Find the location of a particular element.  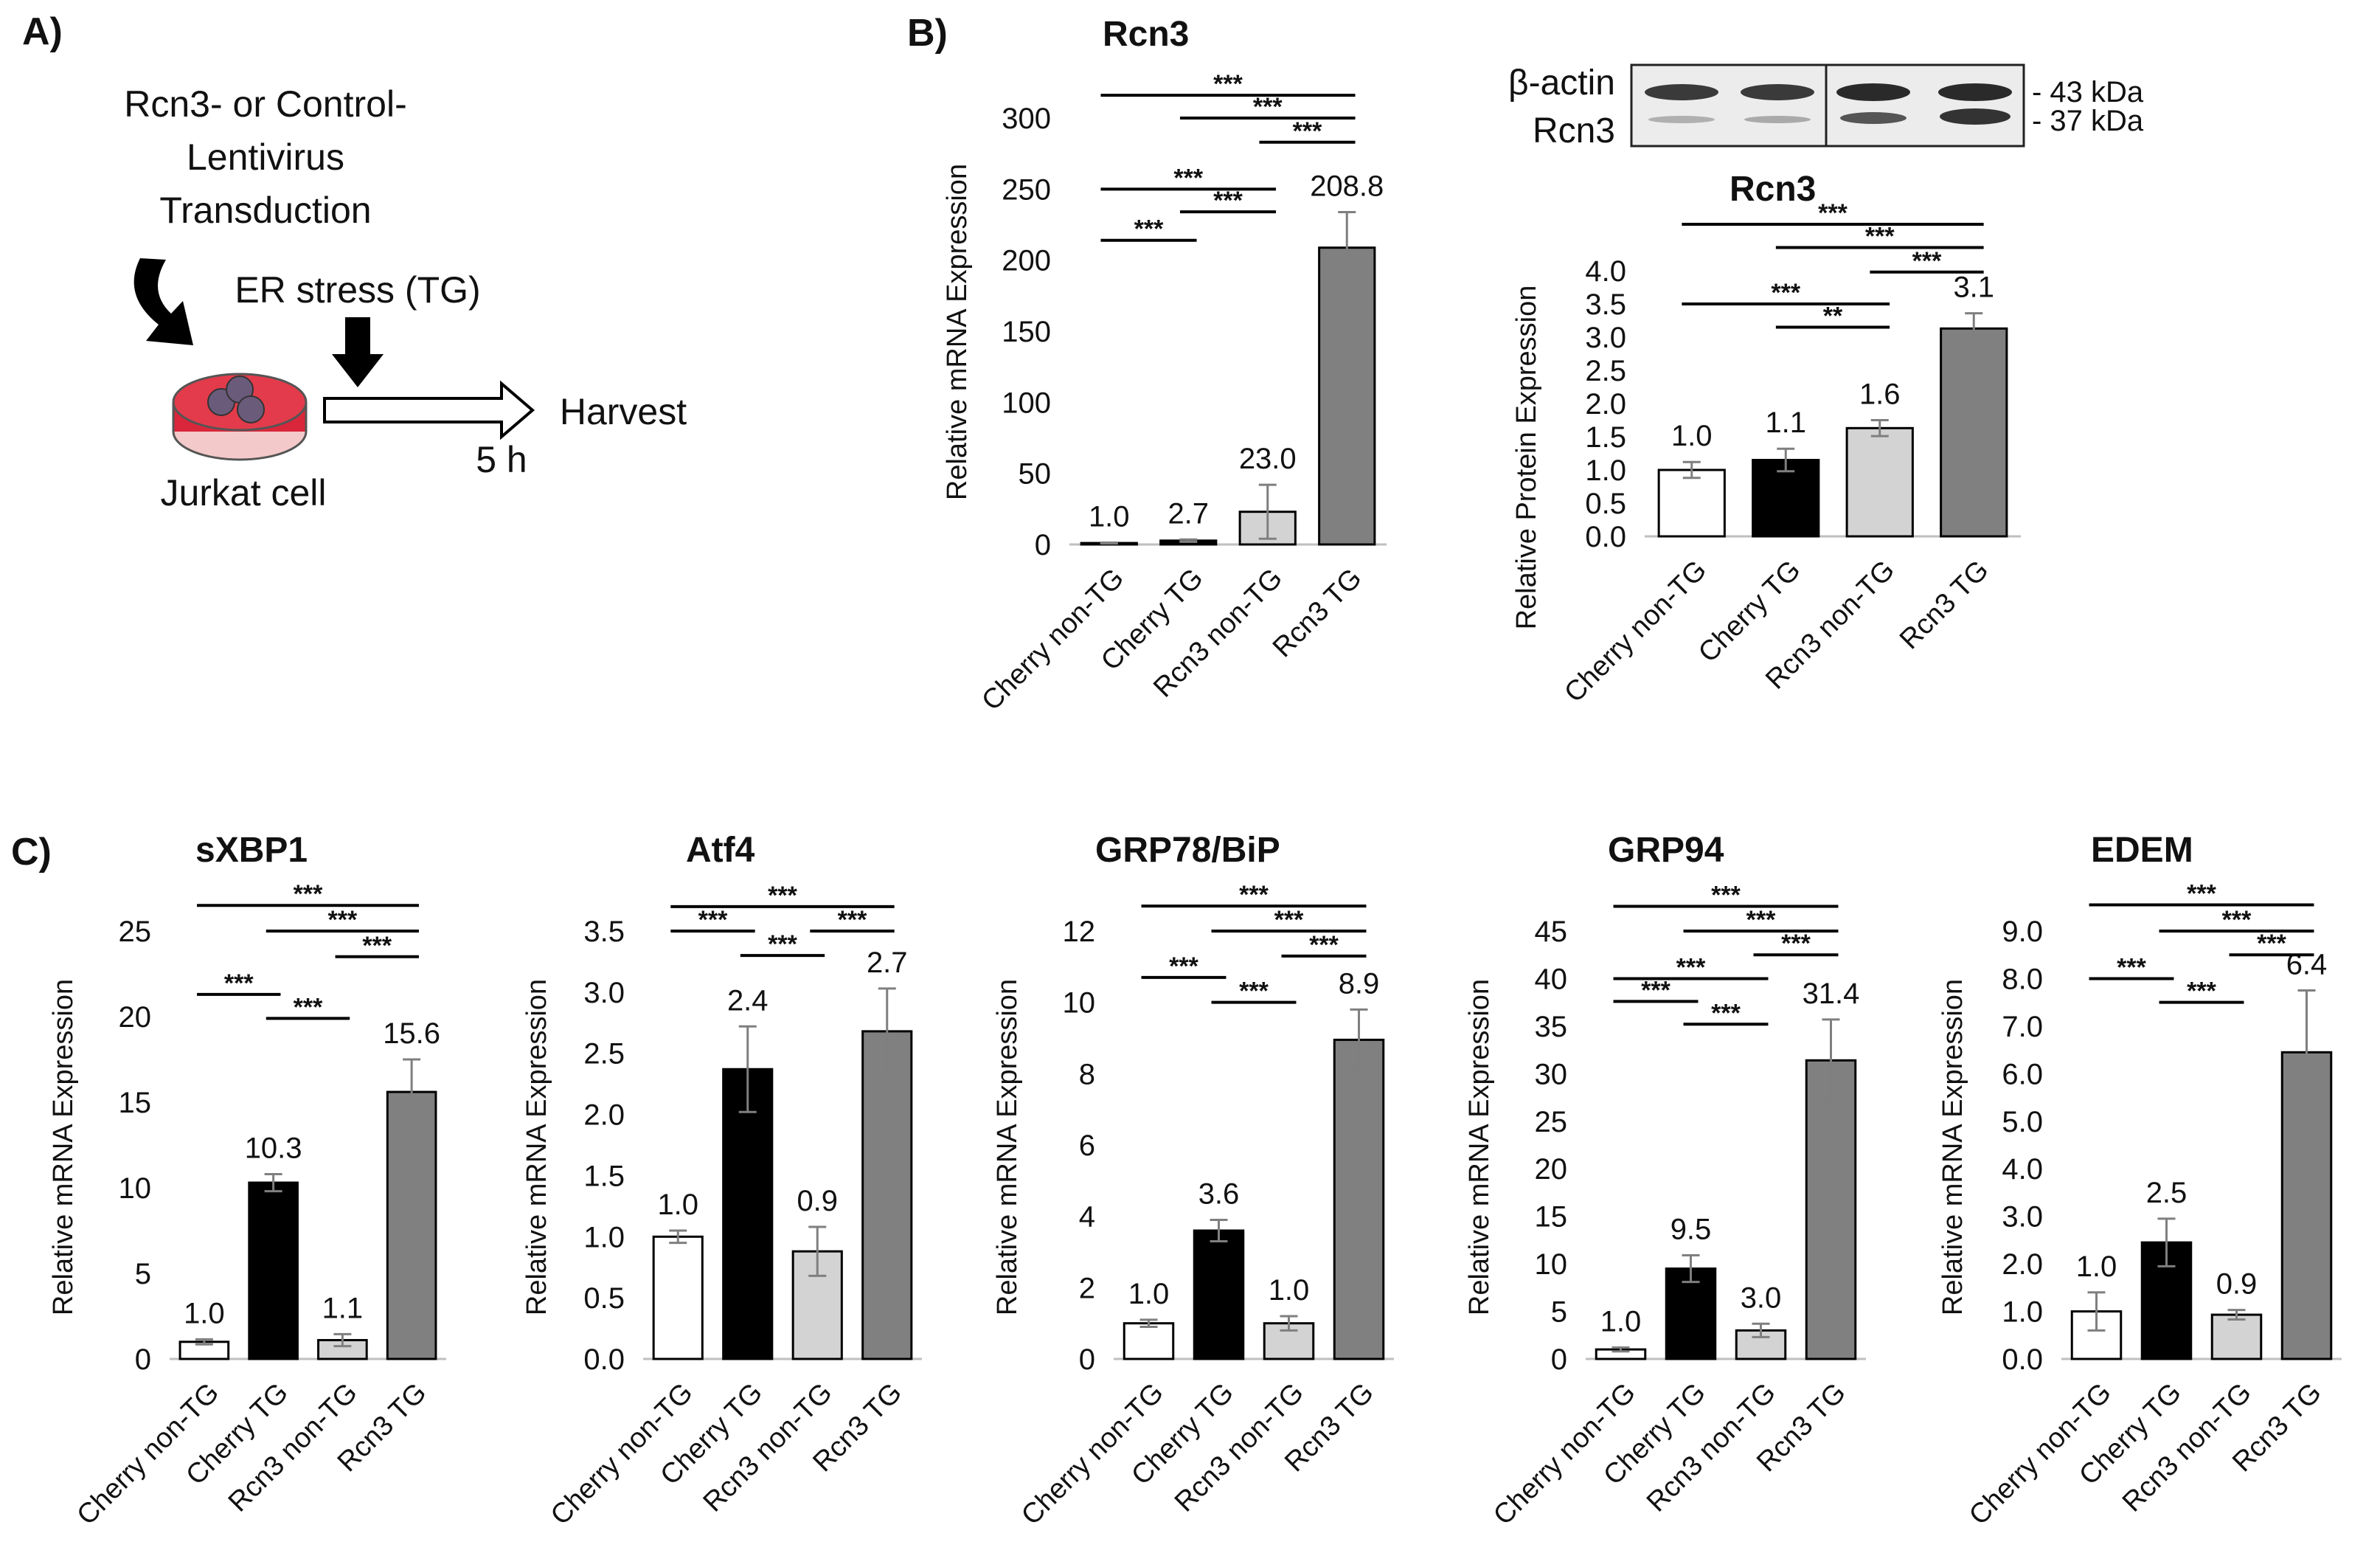

value-label: 2.4 is located at coordinates (748, 1000).